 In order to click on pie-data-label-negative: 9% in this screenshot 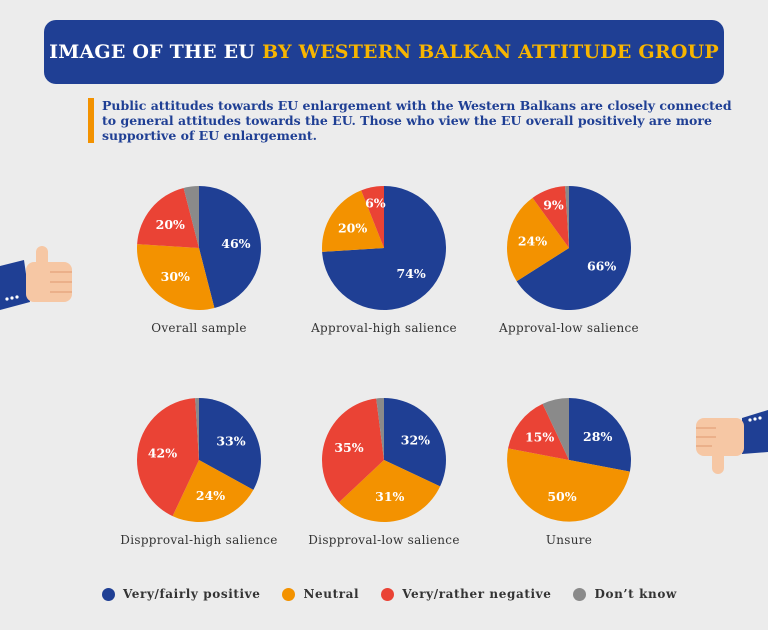, I will do `click(553, 204)`.